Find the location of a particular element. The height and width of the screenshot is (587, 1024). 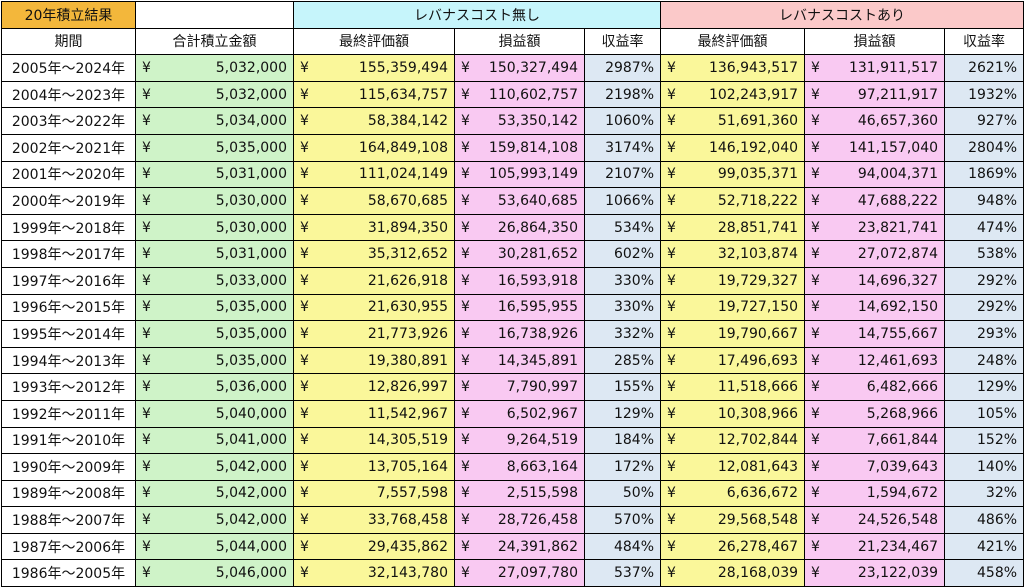

total-cell: ¥5,042,000 is located at coordinates (214, 493).